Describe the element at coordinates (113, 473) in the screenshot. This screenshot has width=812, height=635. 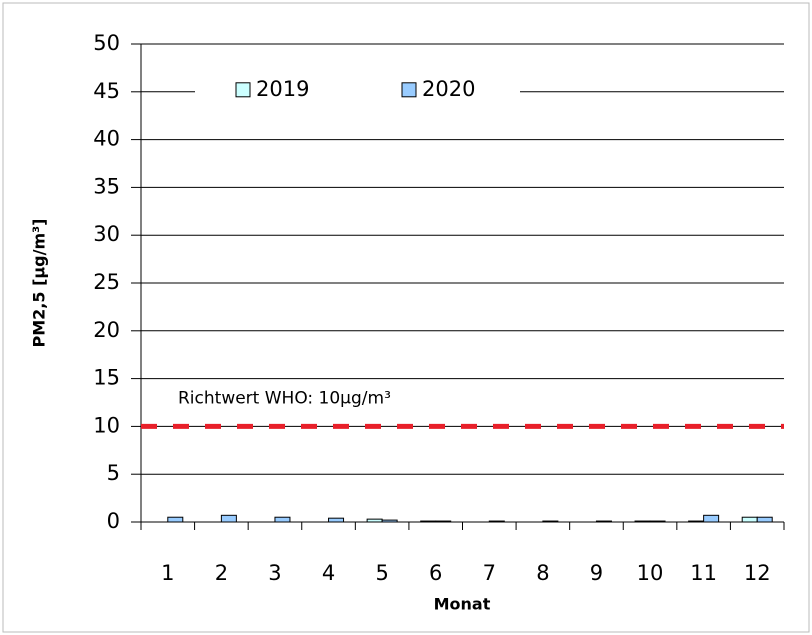
I see `y-tick-label: 5` at that location.